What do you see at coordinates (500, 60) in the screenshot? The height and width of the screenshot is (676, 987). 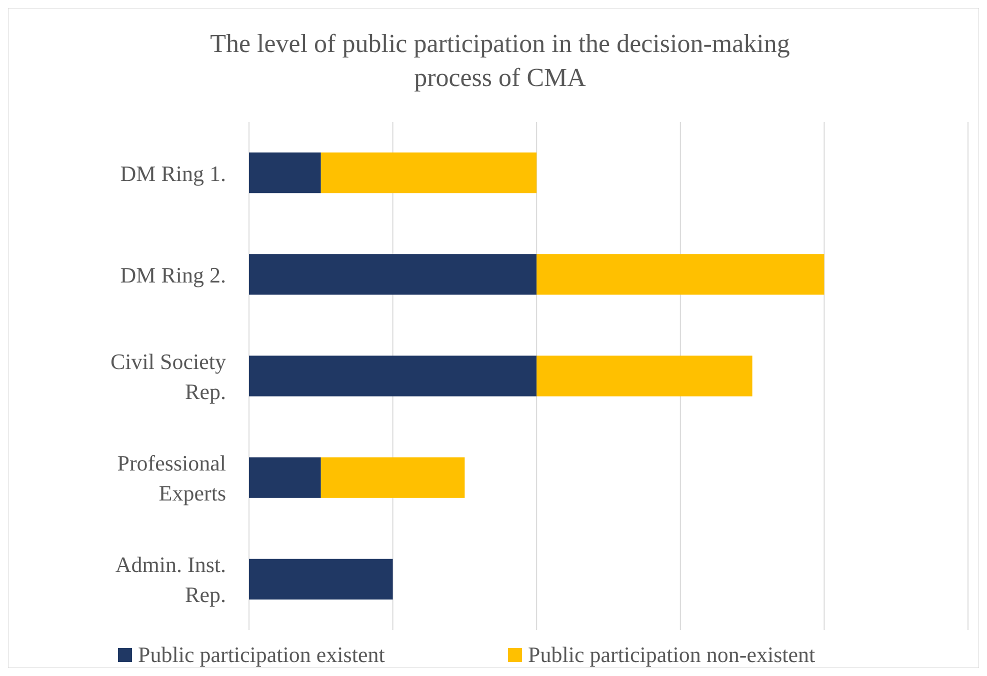 I see `chart-title: The level of public participation in the decision-making process of CMA` at bounding box center [500, 60].